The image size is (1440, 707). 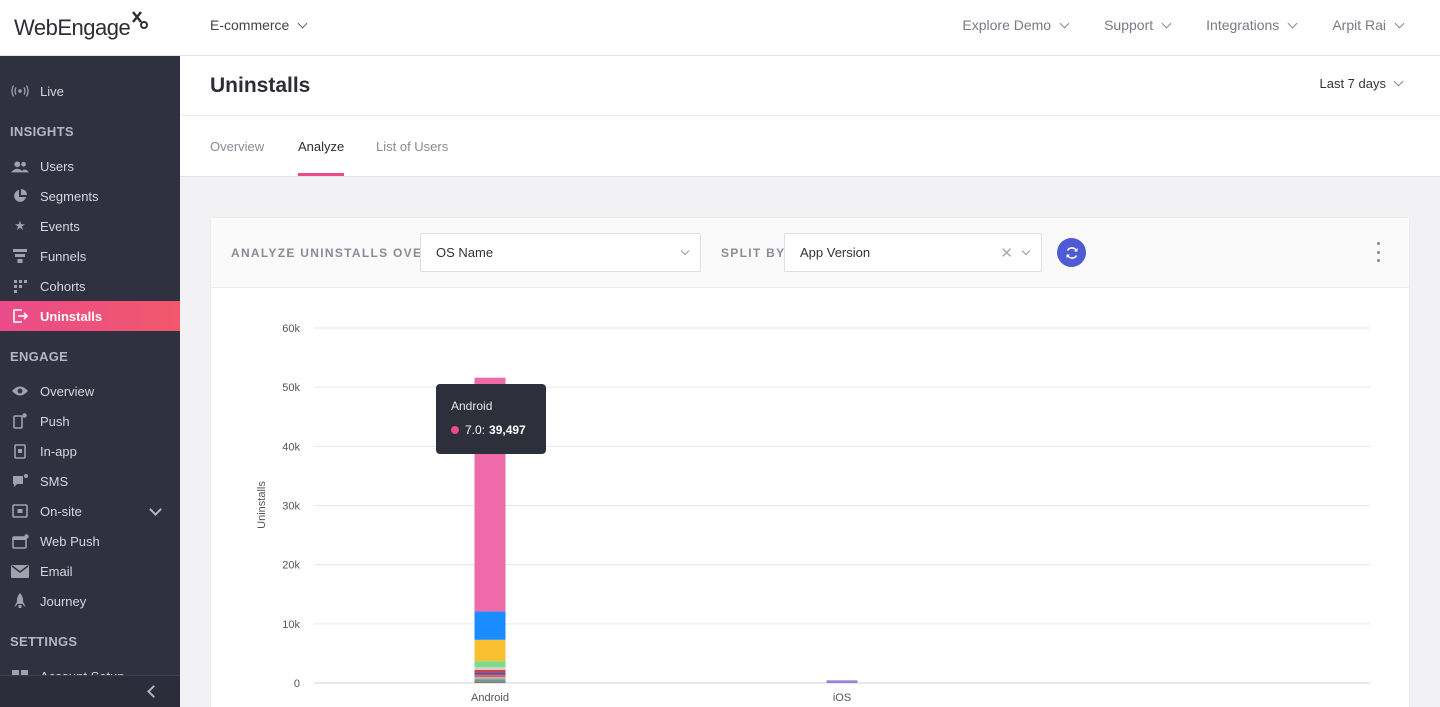 I want to click on mobile-push-icon, so click(x=20, y=421).